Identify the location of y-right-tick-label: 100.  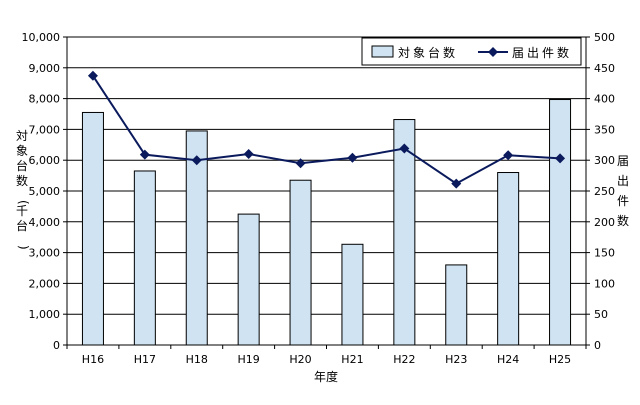
(604, 283).